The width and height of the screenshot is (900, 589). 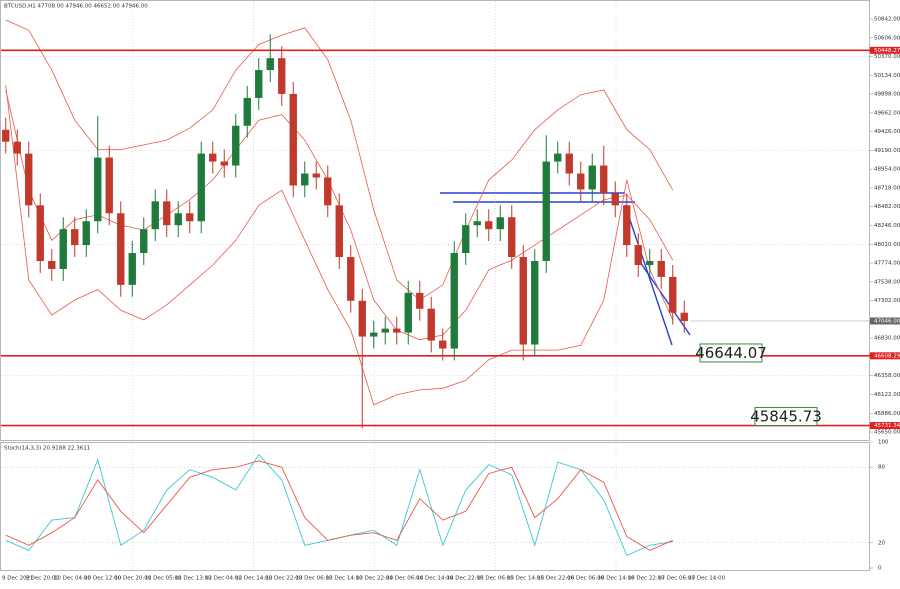 I want to click on y-tick-label: 47302.00, so click(x=887, y=301).